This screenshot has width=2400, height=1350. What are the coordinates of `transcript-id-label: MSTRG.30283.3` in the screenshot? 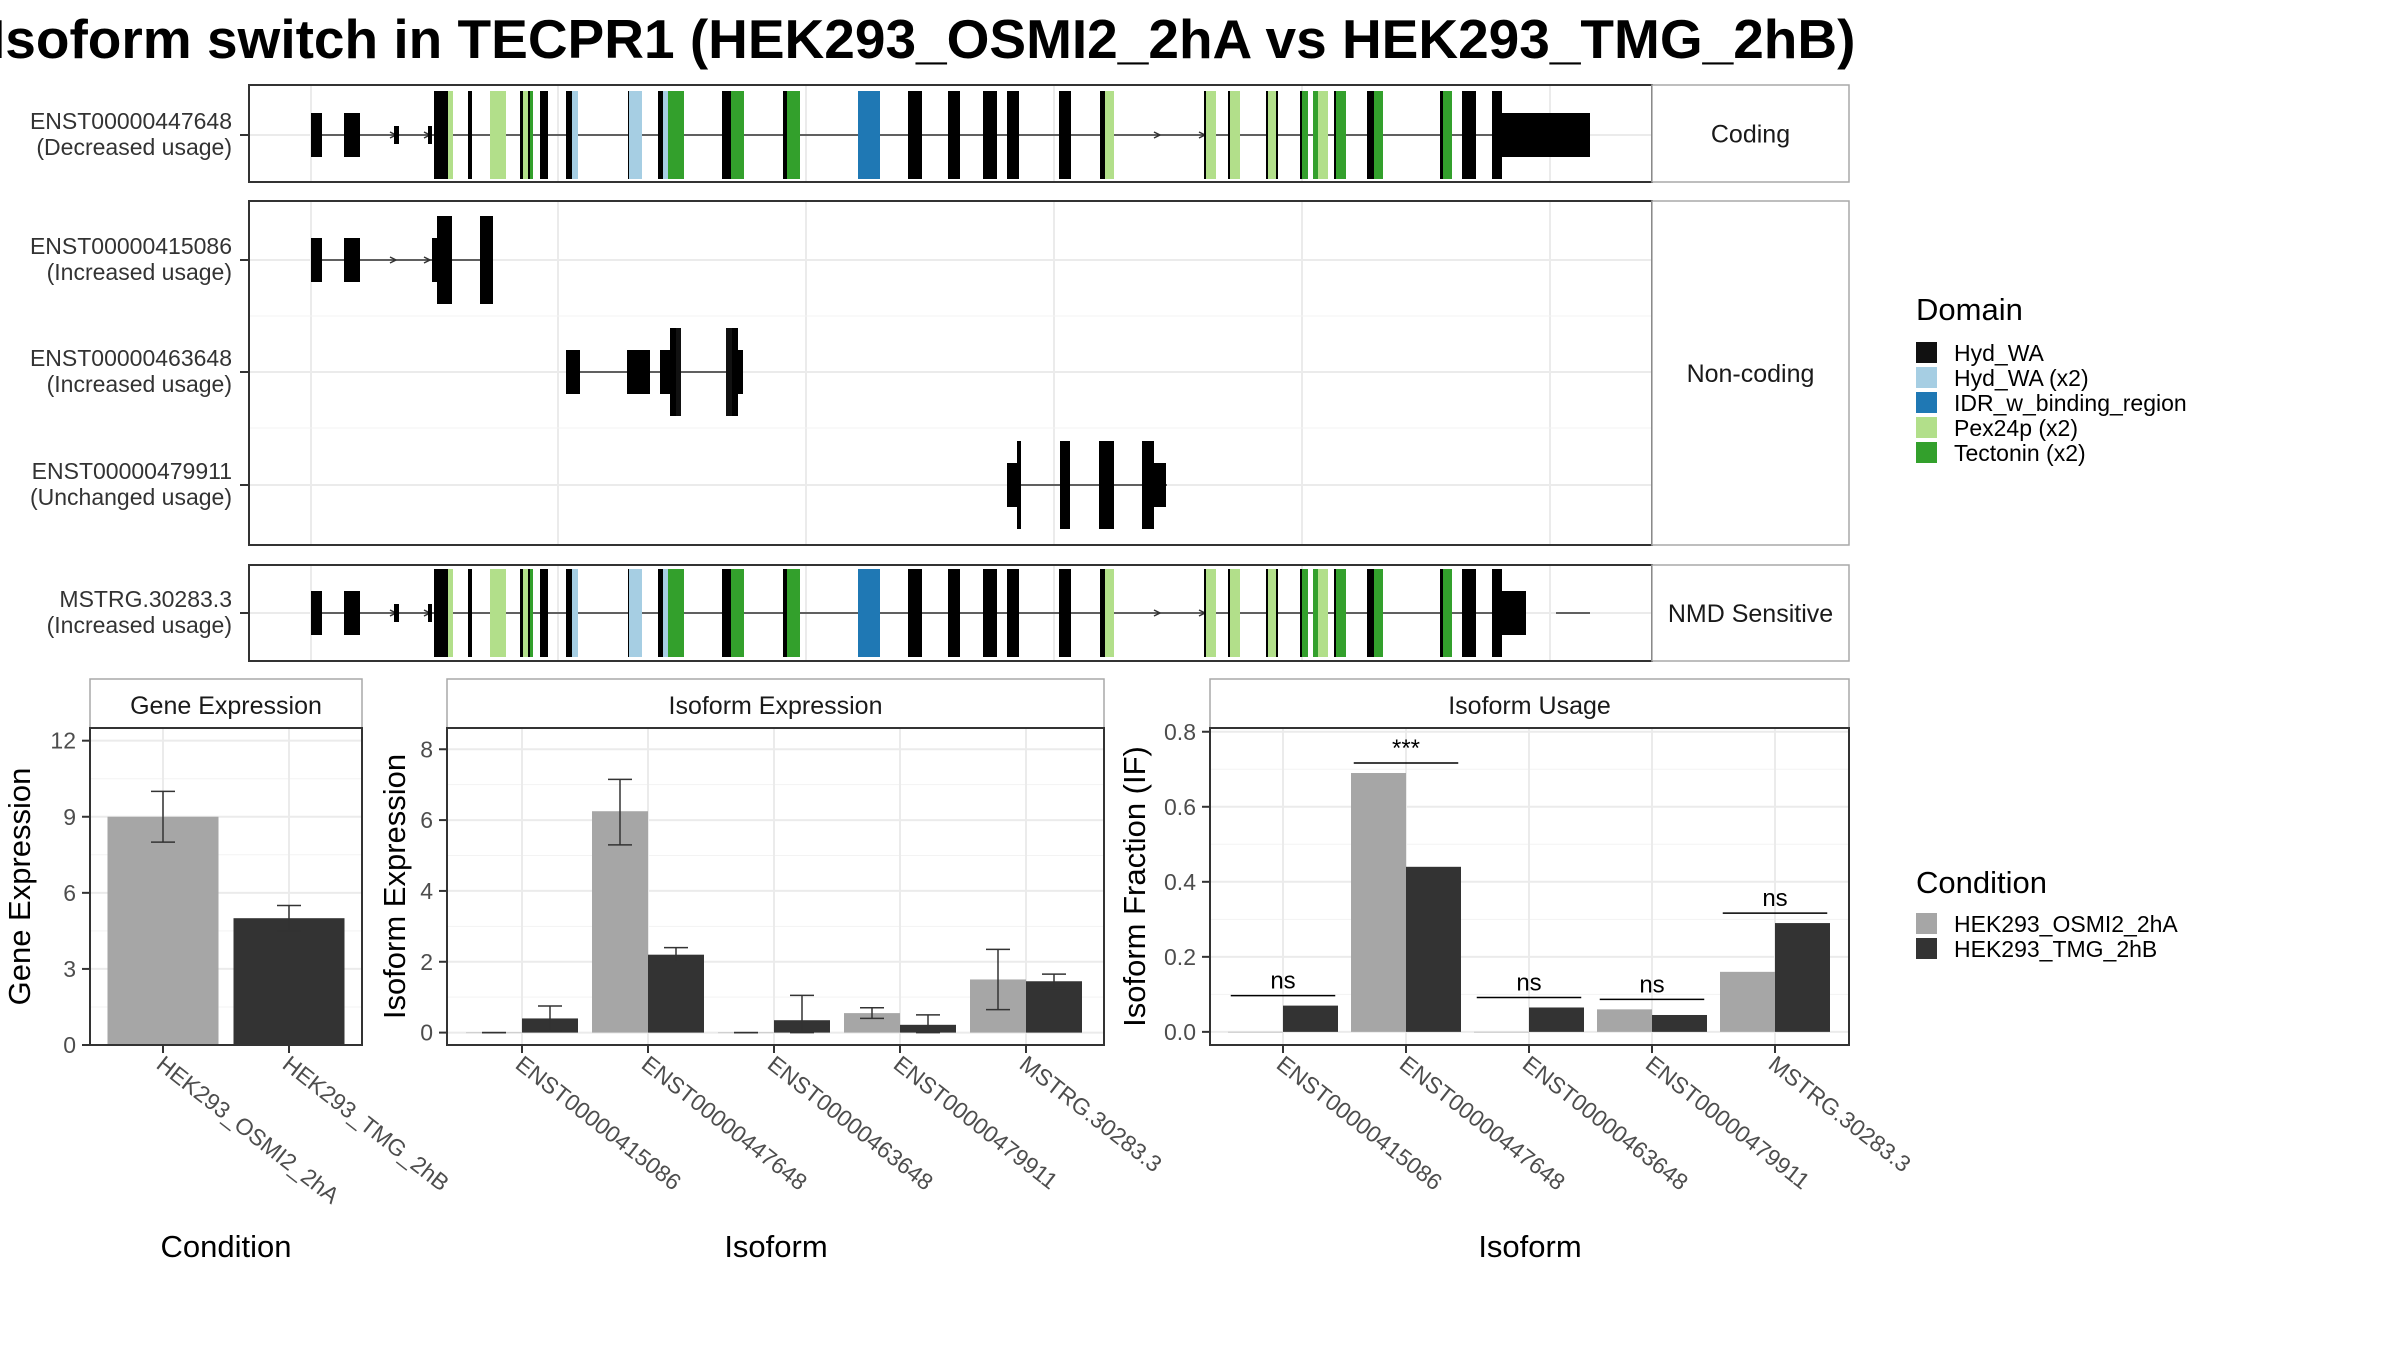 It's located at (145, 599).